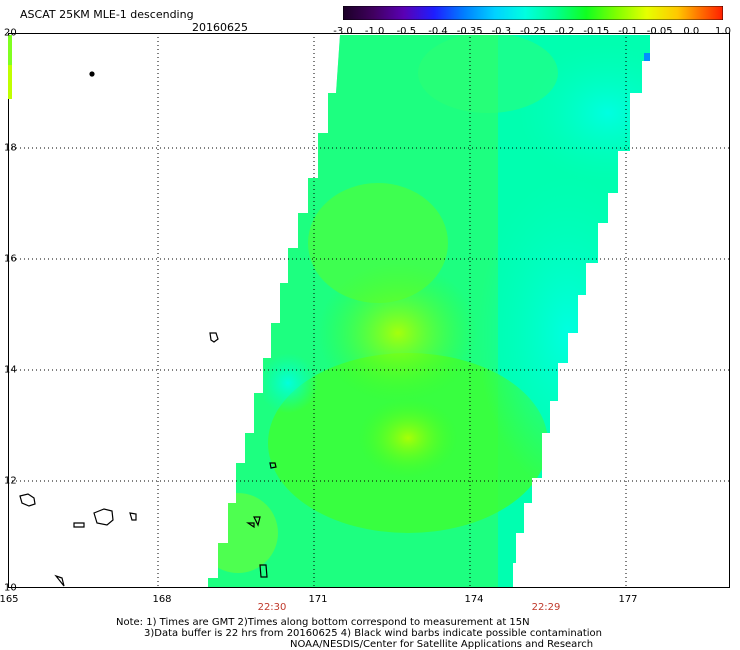 This screenshot has height=650, width=740. Describe the element at coordinates (162, 599) in the screenshot. I see `lon-label: 168` at that location.